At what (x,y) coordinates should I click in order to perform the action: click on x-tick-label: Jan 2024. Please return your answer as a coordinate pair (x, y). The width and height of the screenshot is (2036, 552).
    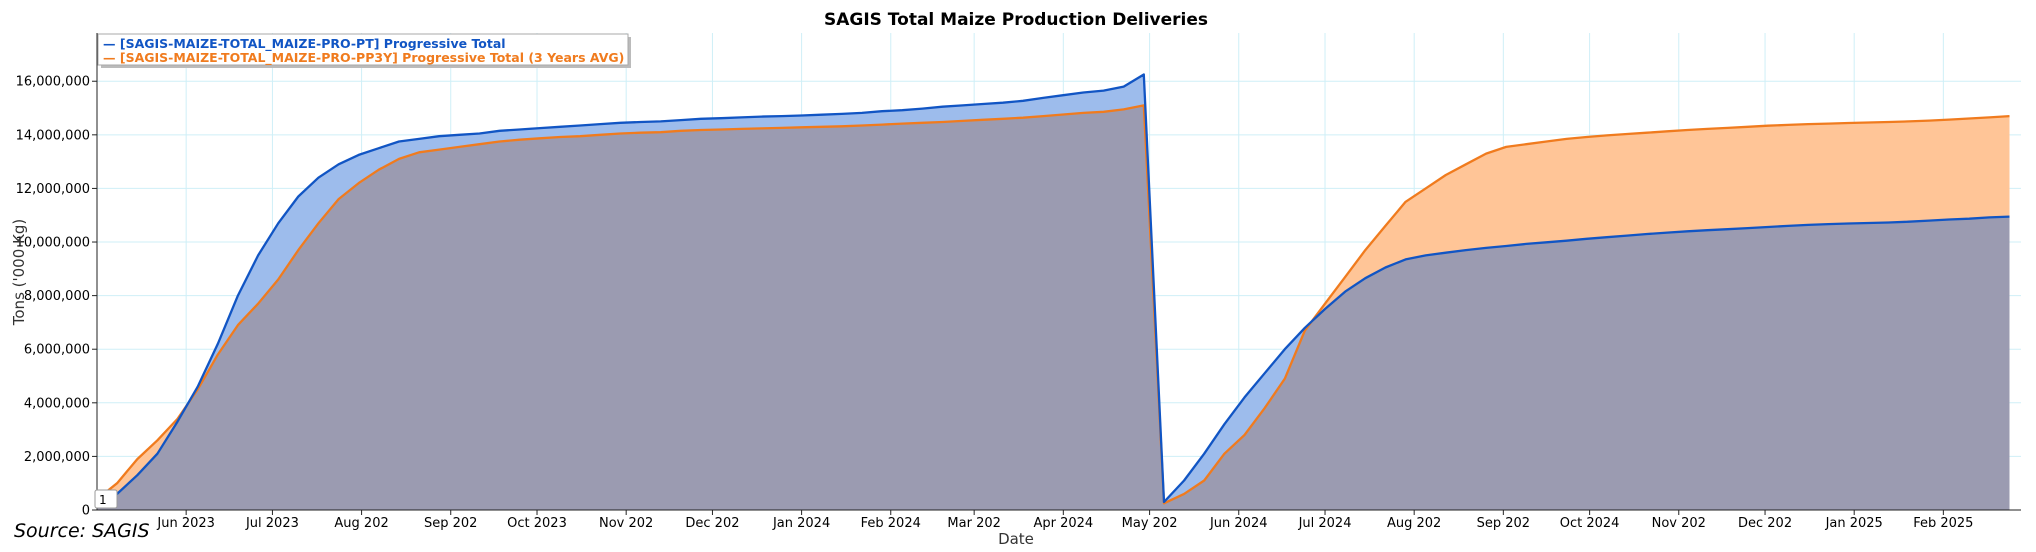
    Looking at the image, I should click on (801, 523).